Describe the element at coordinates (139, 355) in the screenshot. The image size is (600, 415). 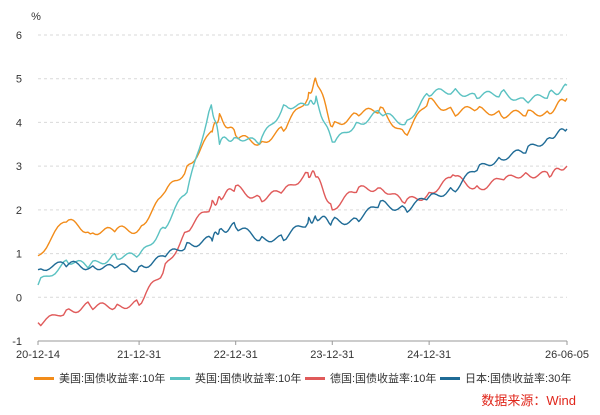
I see `x-tick-label: 21-12-31` at that location.